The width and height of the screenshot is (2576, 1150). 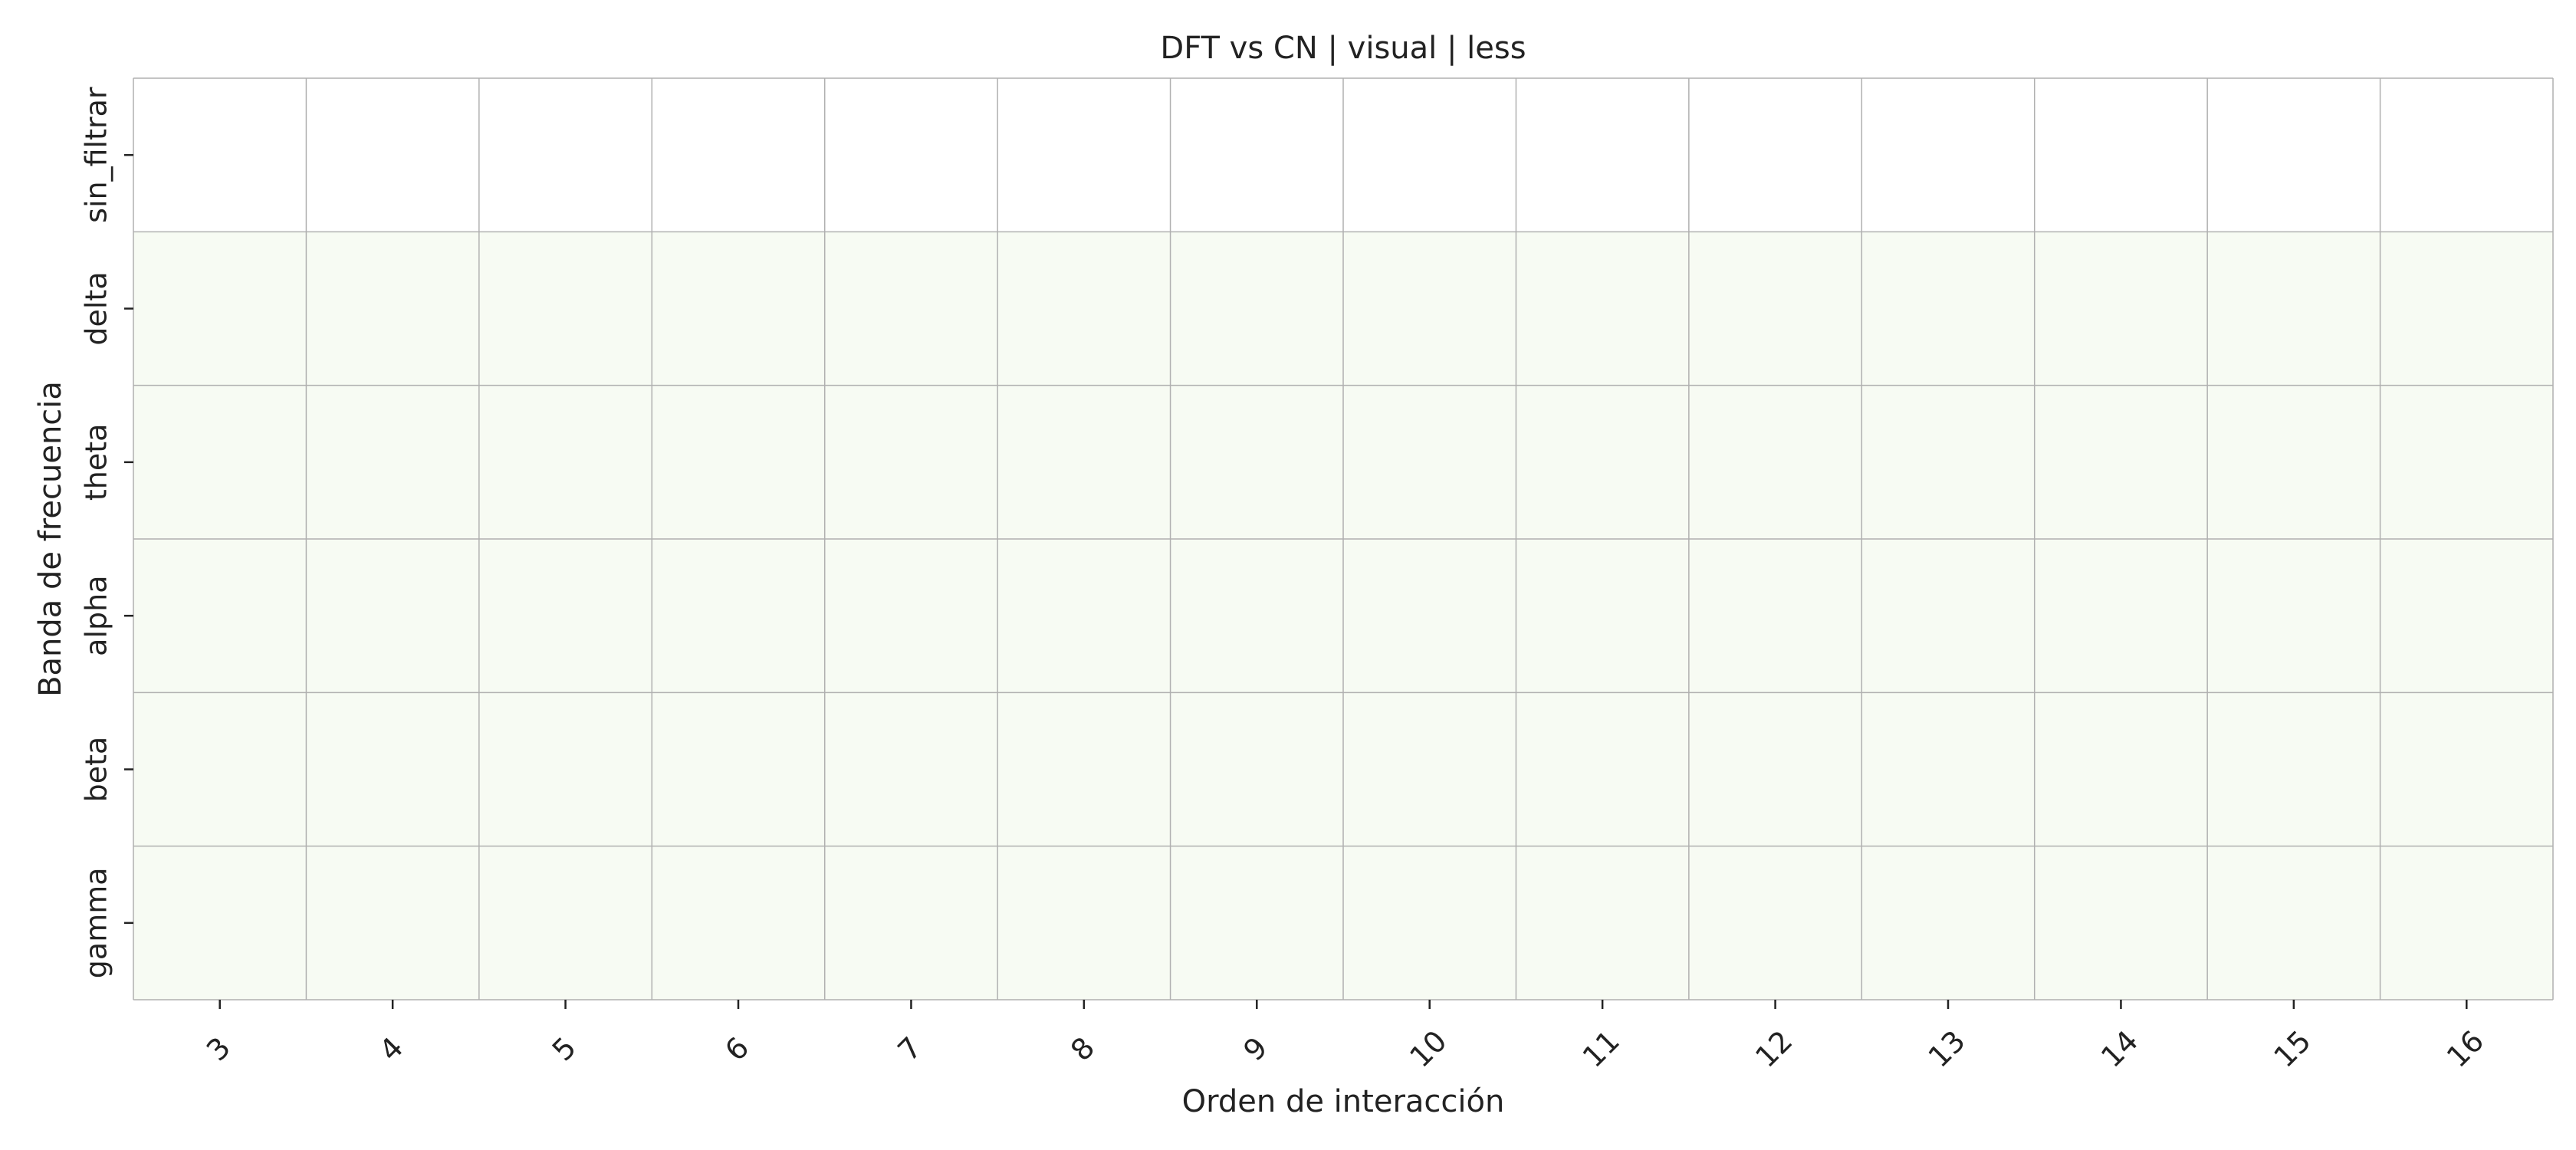 I want to click on x-tick-label: 7, so click(x=910, y=1049).